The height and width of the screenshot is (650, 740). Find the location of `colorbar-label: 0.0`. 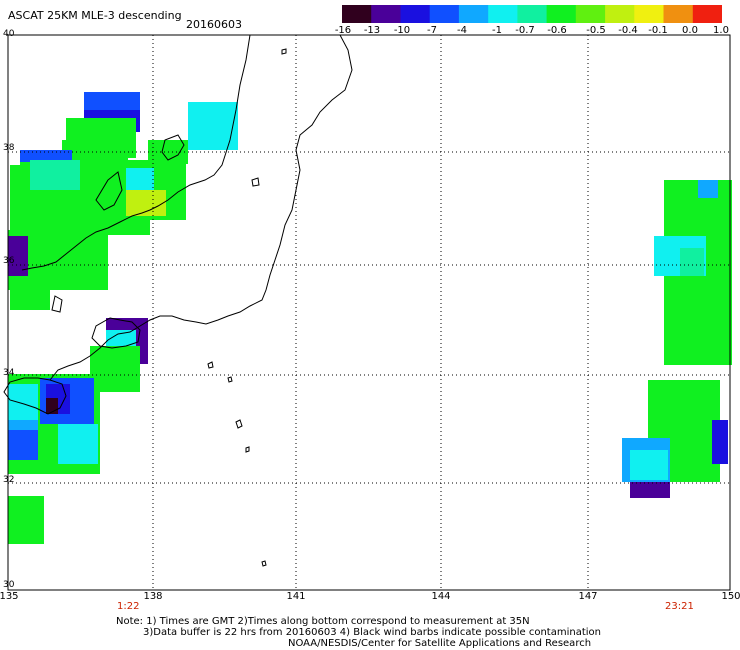

colorbar-label: 0.0 is located at coordinates (690, 30).